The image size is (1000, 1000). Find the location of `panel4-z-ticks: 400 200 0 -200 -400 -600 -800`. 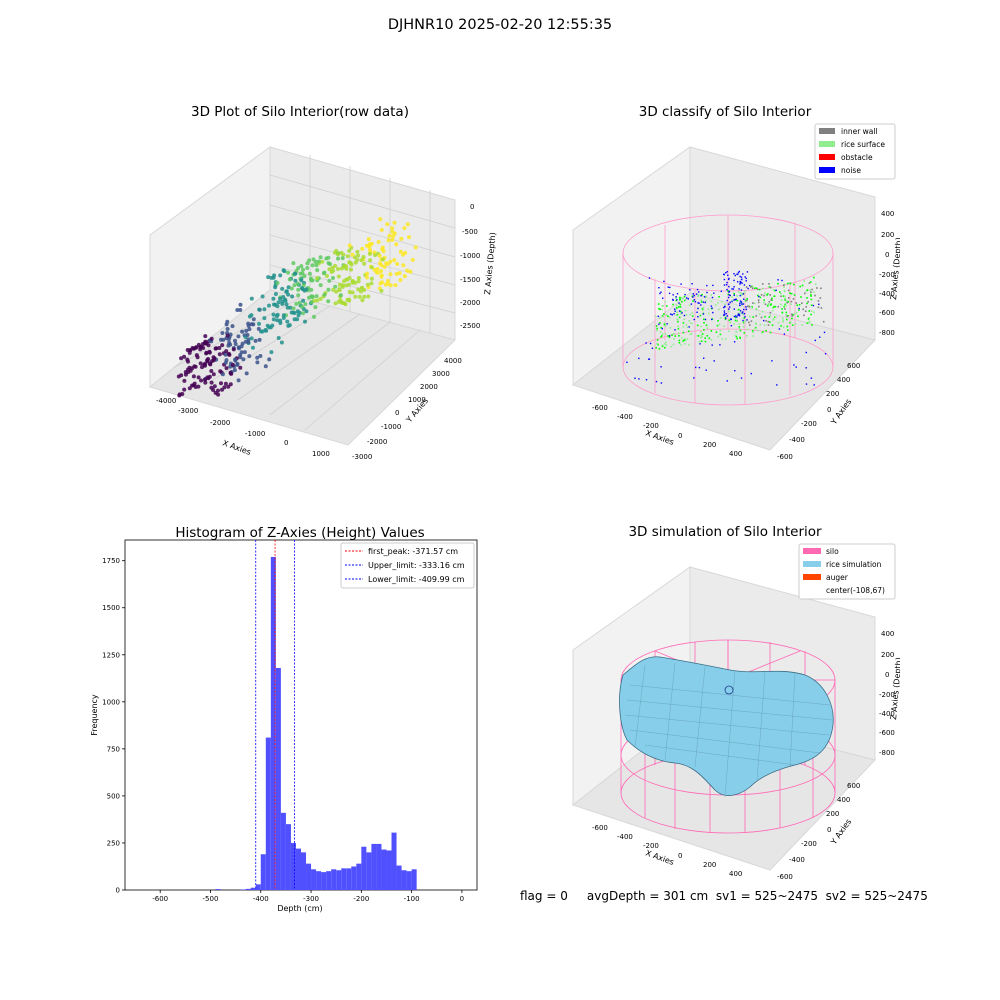

panel4-z-ticks: 400 200 0 -200 -400 -600 -800 is located at coordinates (887, 693).